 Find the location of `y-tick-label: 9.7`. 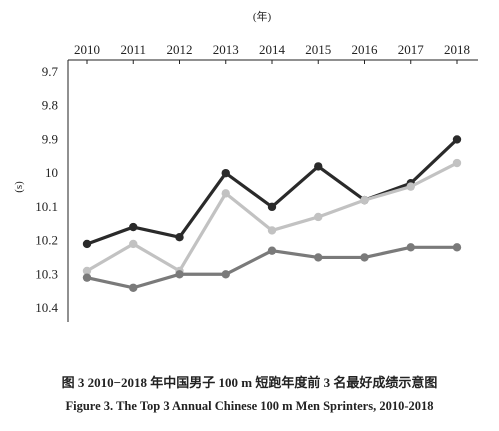

y-tick-label: 9.7 is located at coordinates (50, 71).